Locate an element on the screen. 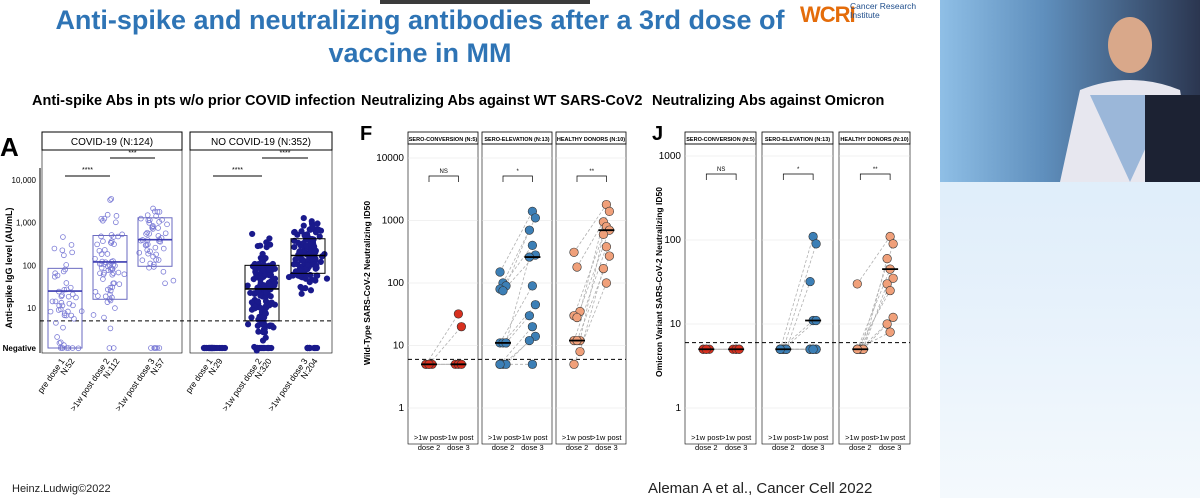 The width and height of the screenshot is (1200, 498). panel-letter: F is located at coordinates (366, 134).